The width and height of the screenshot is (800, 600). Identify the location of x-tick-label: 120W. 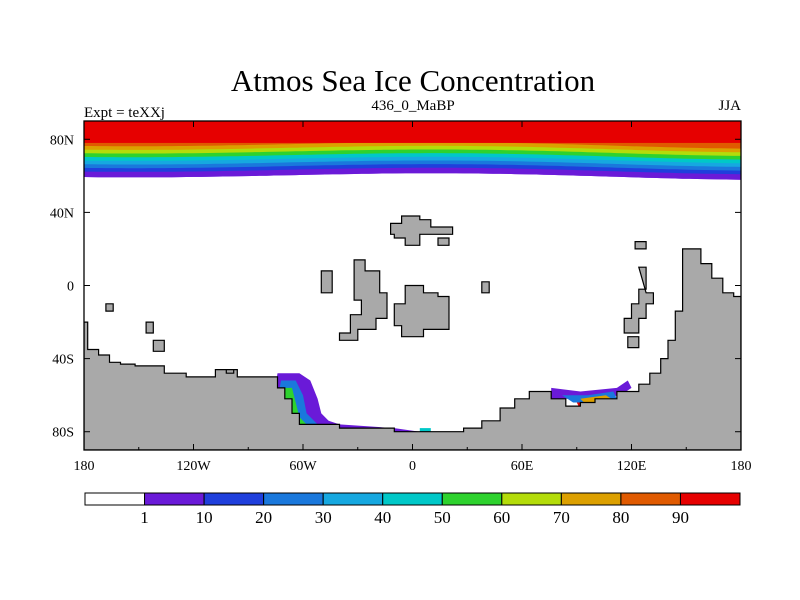
(193, 466).